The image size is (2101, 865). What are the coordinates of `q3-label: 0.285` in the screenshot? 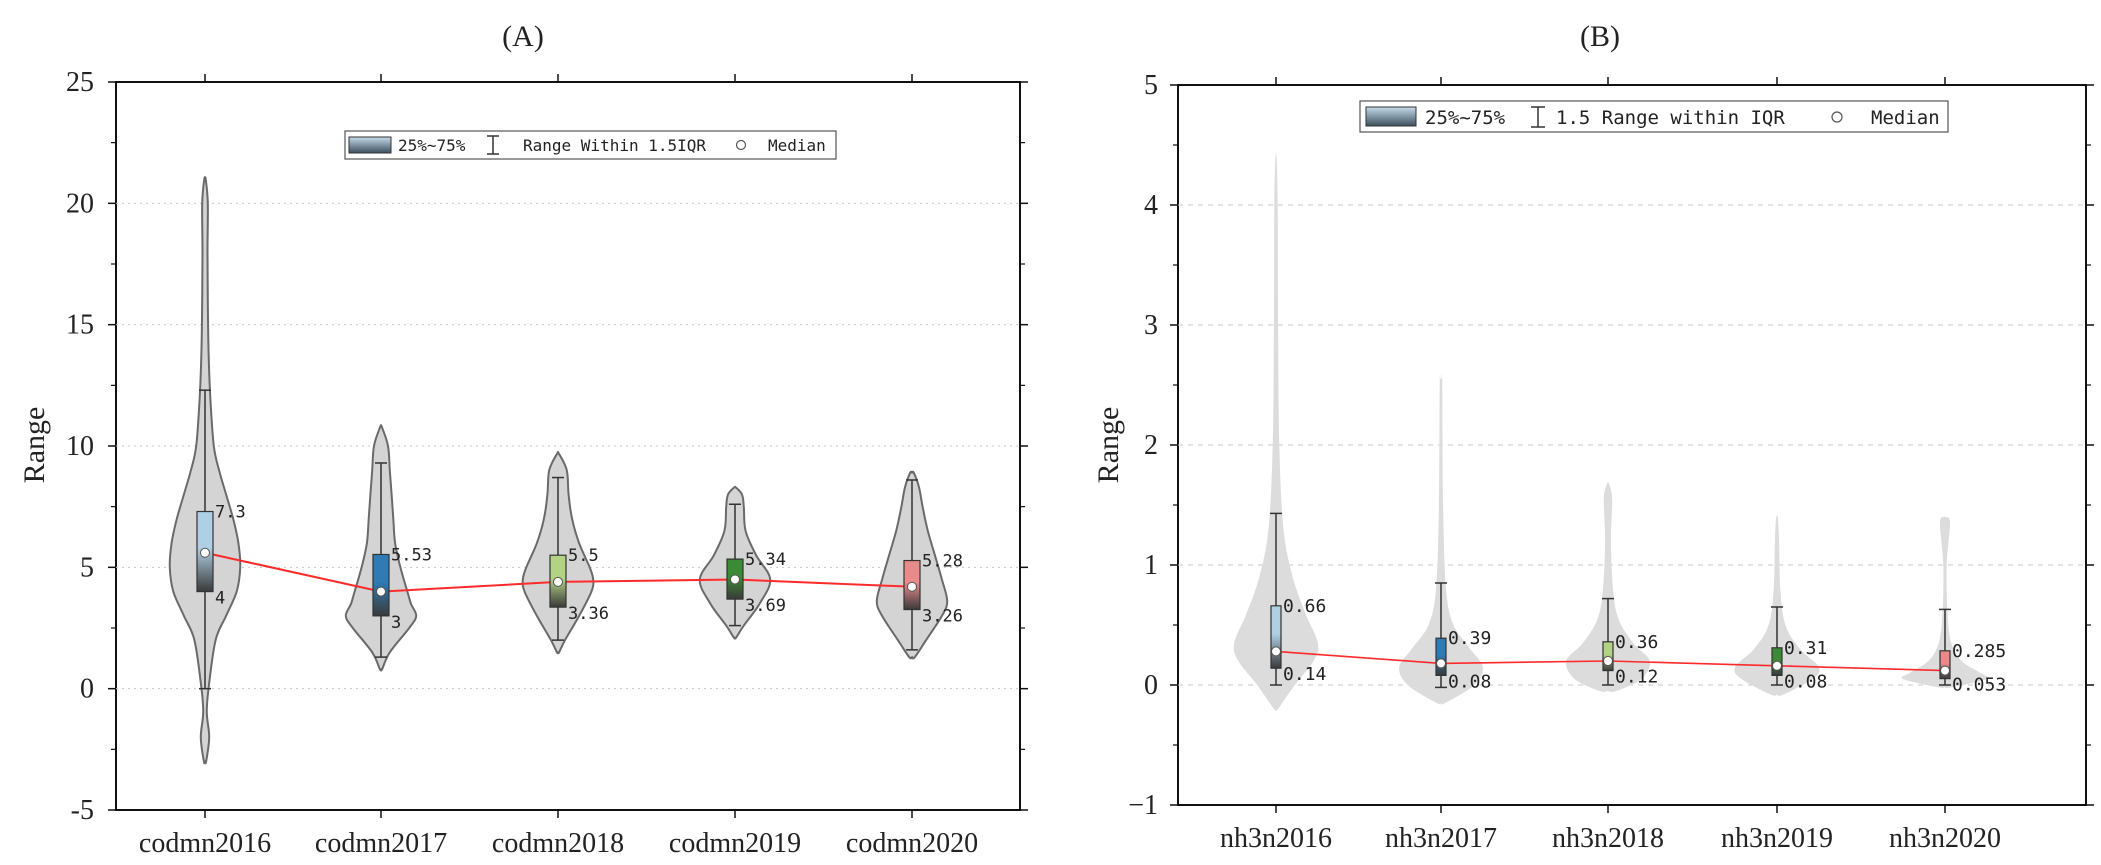 It's located at (1979, 651).